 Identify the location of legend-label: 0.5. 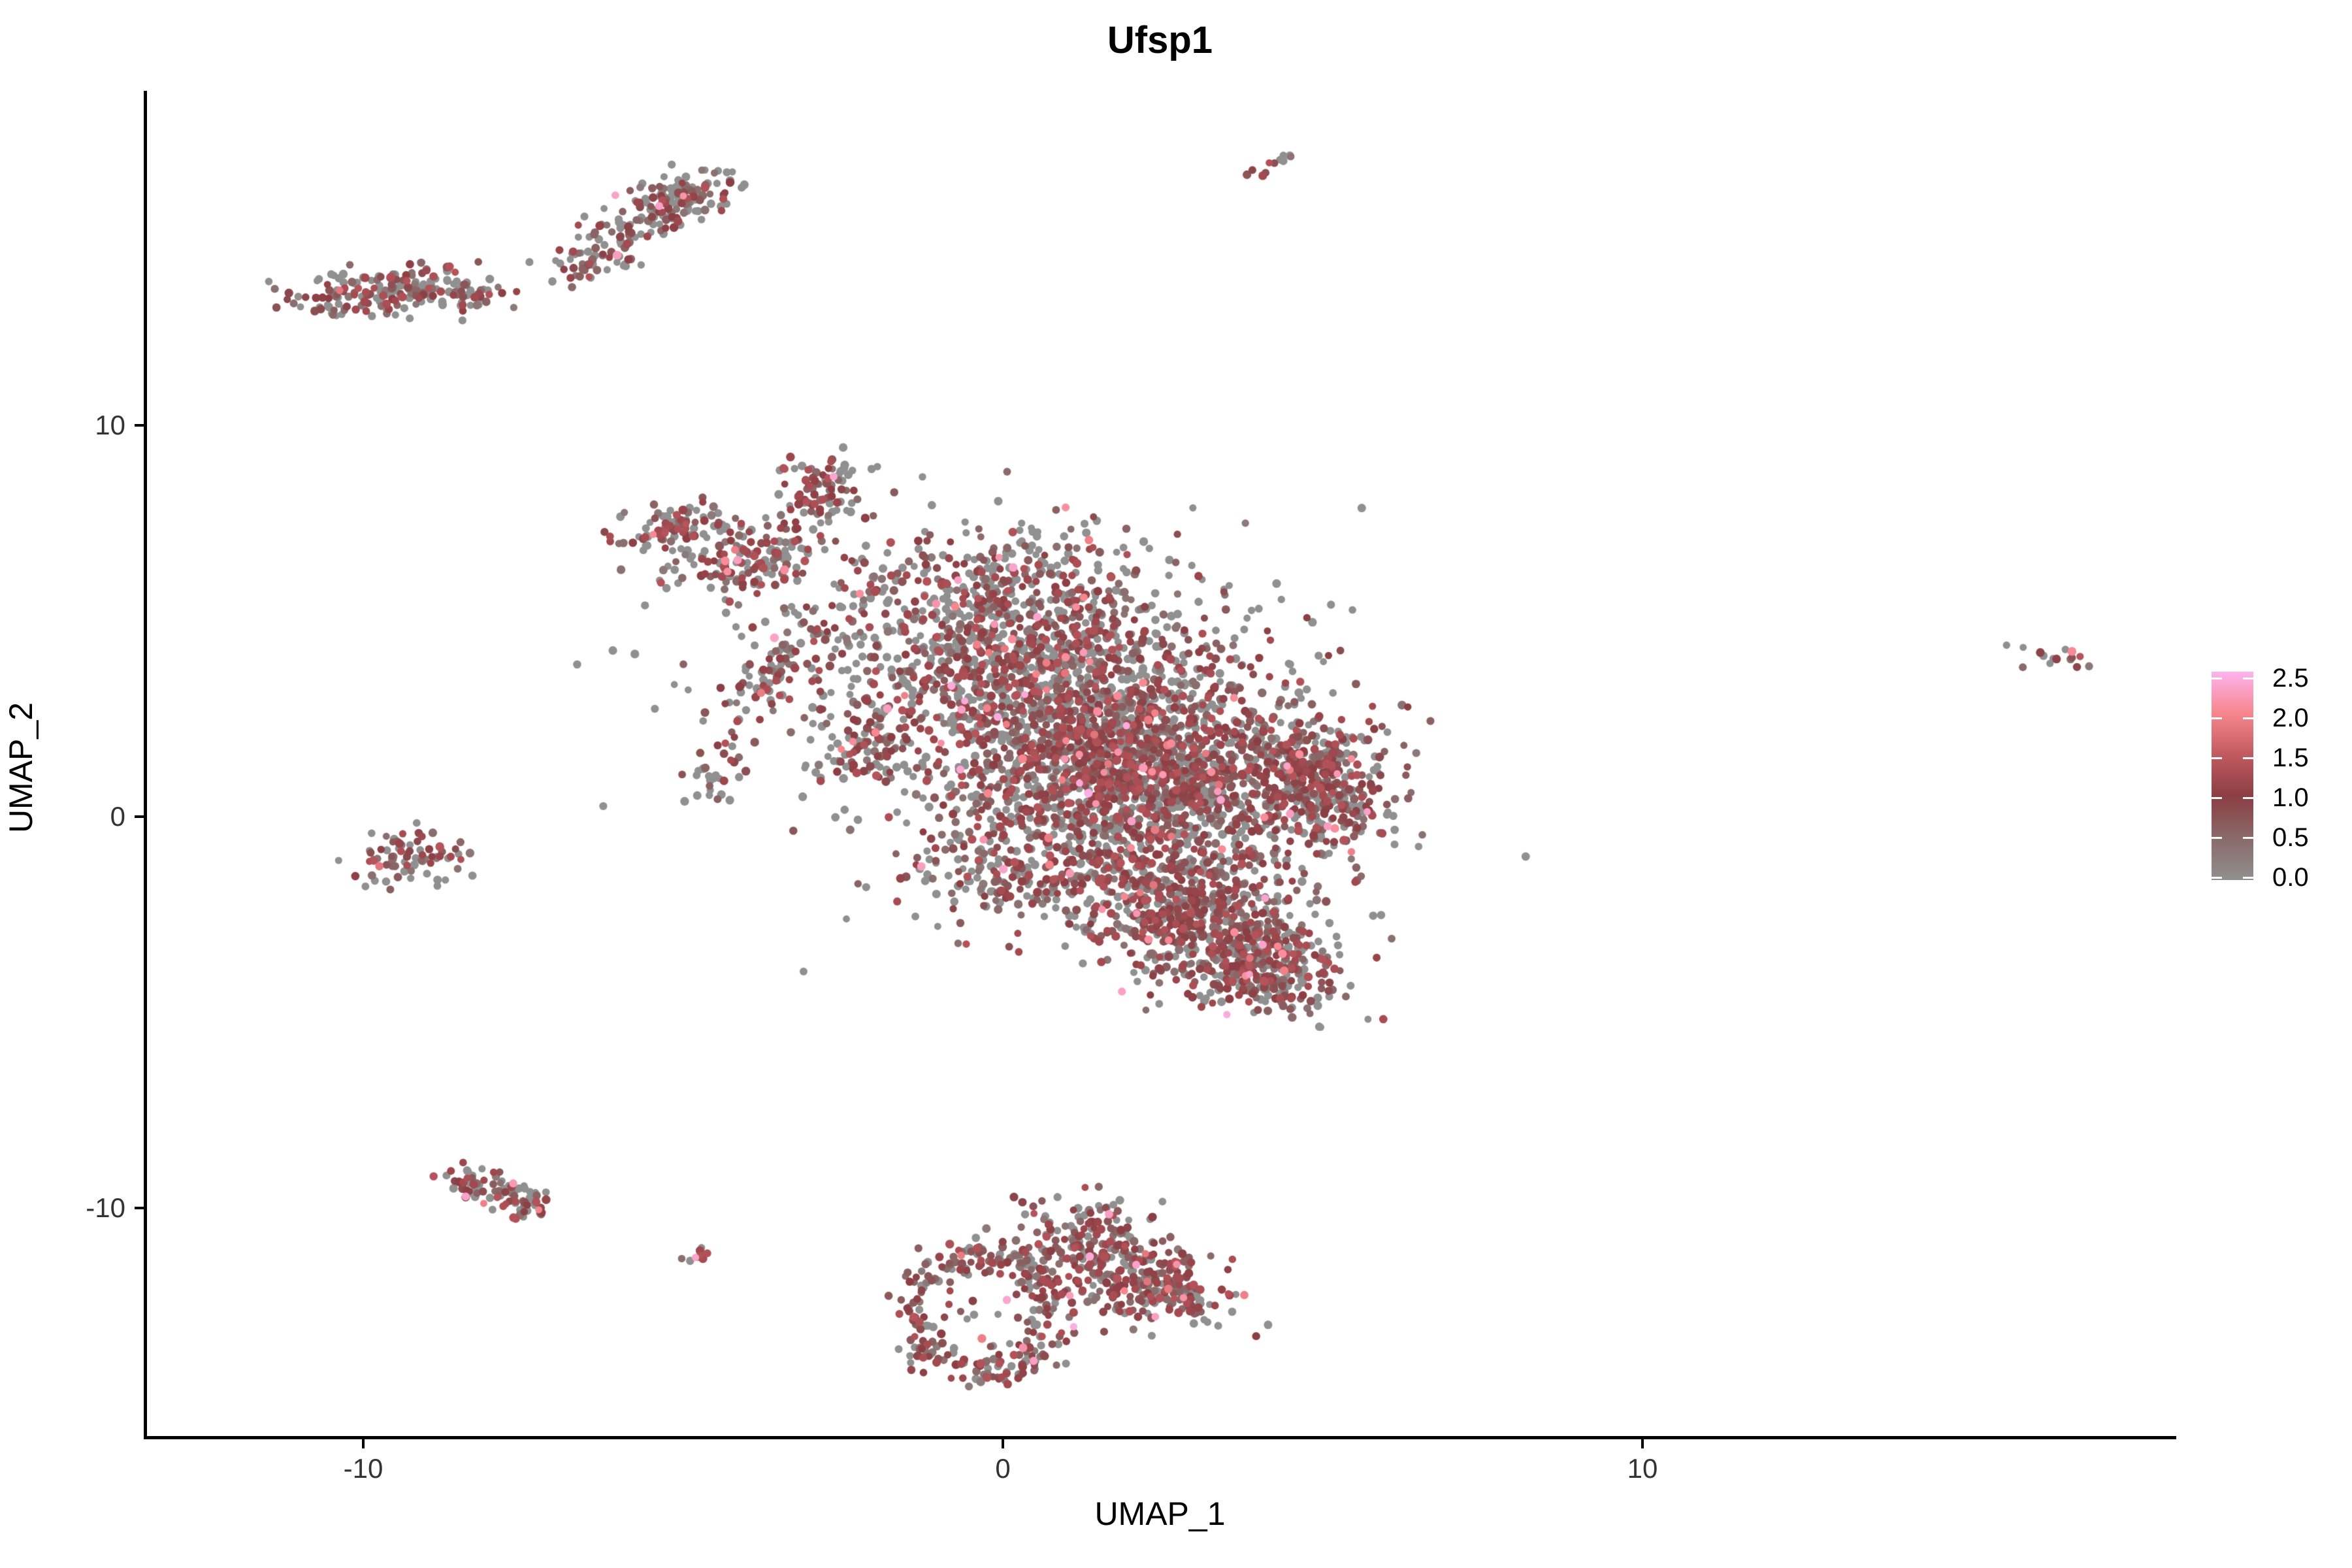
(2290, 837).